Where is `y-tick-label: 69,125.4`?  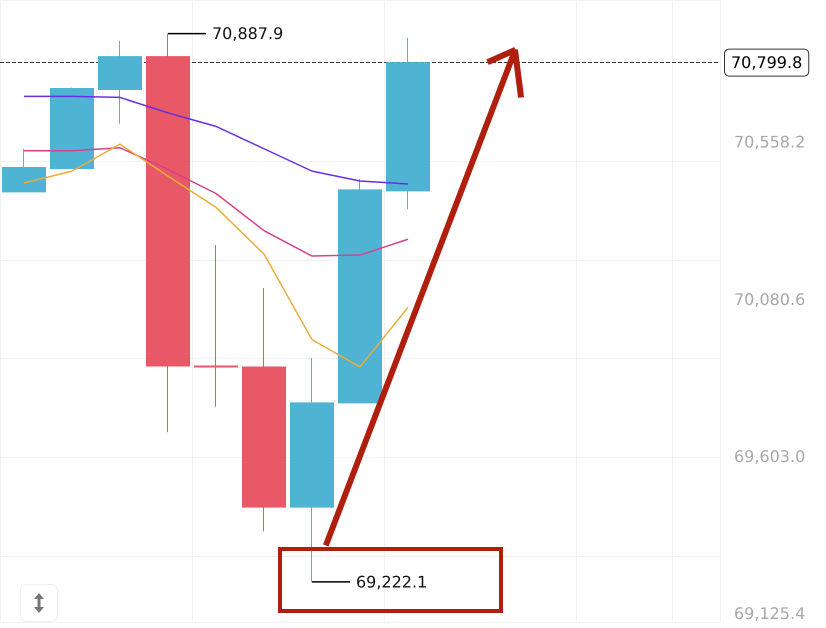 y-tick-label: 69,125.4 is located at coordinates (770, 614).